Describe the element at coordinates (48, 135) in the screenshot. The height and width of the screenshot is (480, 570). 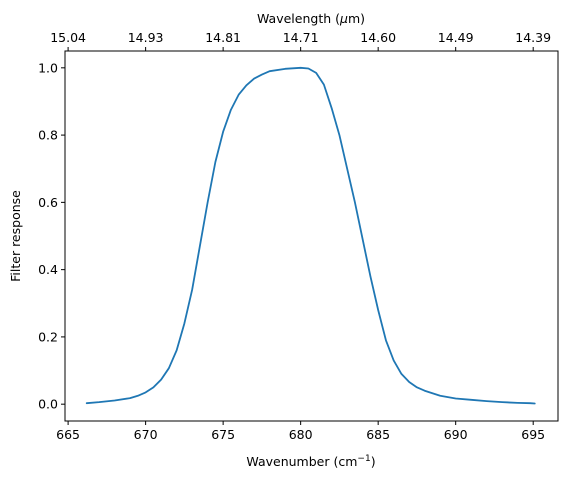
I see `y-tick-label: 0.8` at that location.